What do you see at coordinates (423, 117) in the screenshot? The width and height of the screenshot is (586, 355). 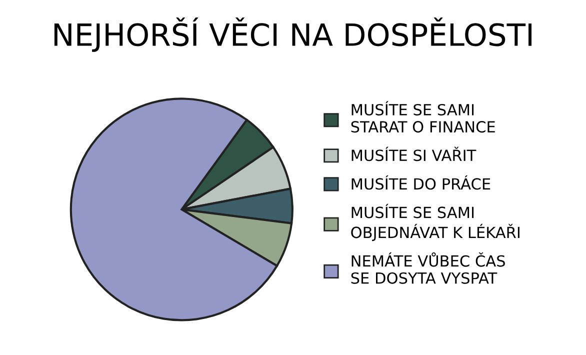 I see `legend-label: MUSÍTE SE SAMI STARAT O FINANCE` at bounding box center [423, 117].